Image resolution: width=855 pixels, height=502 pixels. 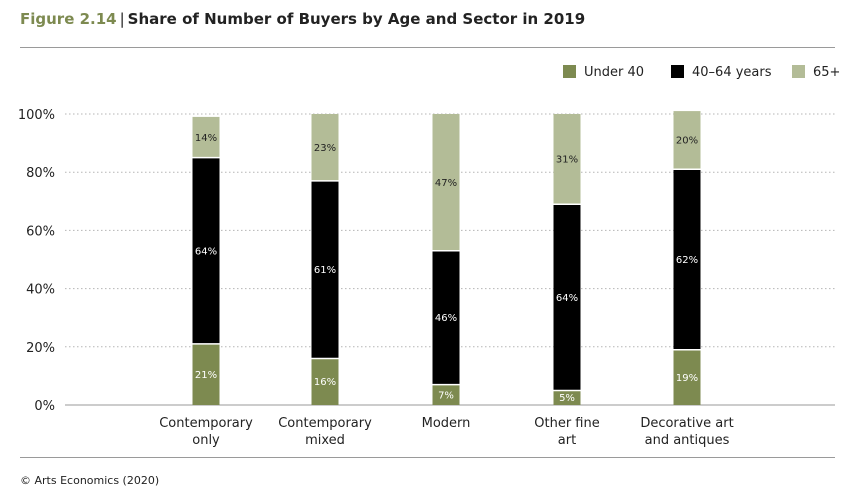 I want to click on data-label: 16%, so click(x=325, y=382).